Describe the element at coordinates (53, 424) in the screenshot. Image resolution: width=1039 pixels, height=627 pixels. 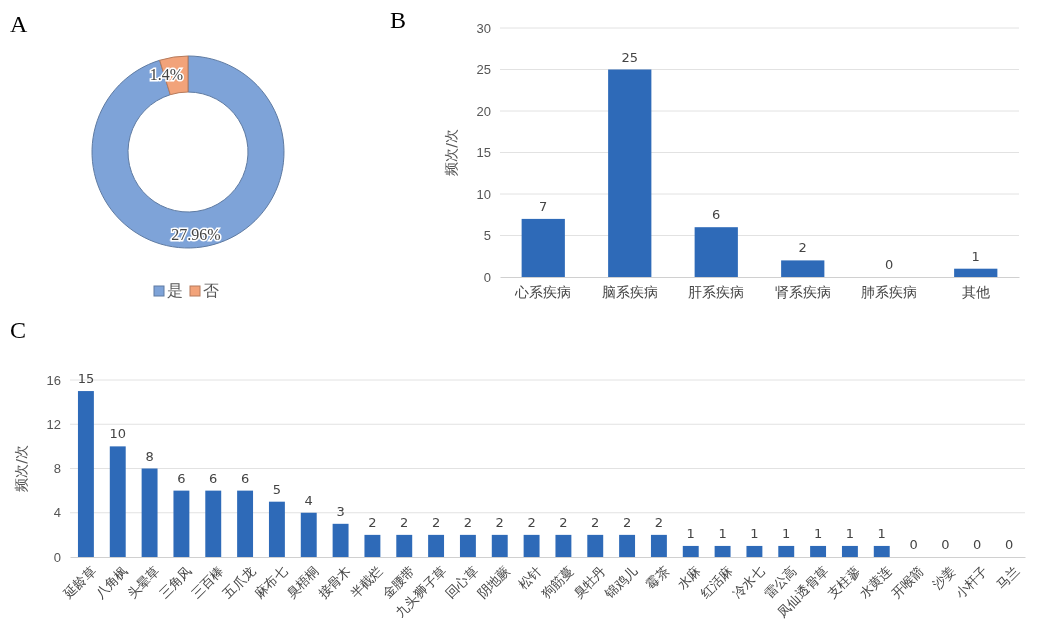
I see `y-tick-label: 12` at that location.